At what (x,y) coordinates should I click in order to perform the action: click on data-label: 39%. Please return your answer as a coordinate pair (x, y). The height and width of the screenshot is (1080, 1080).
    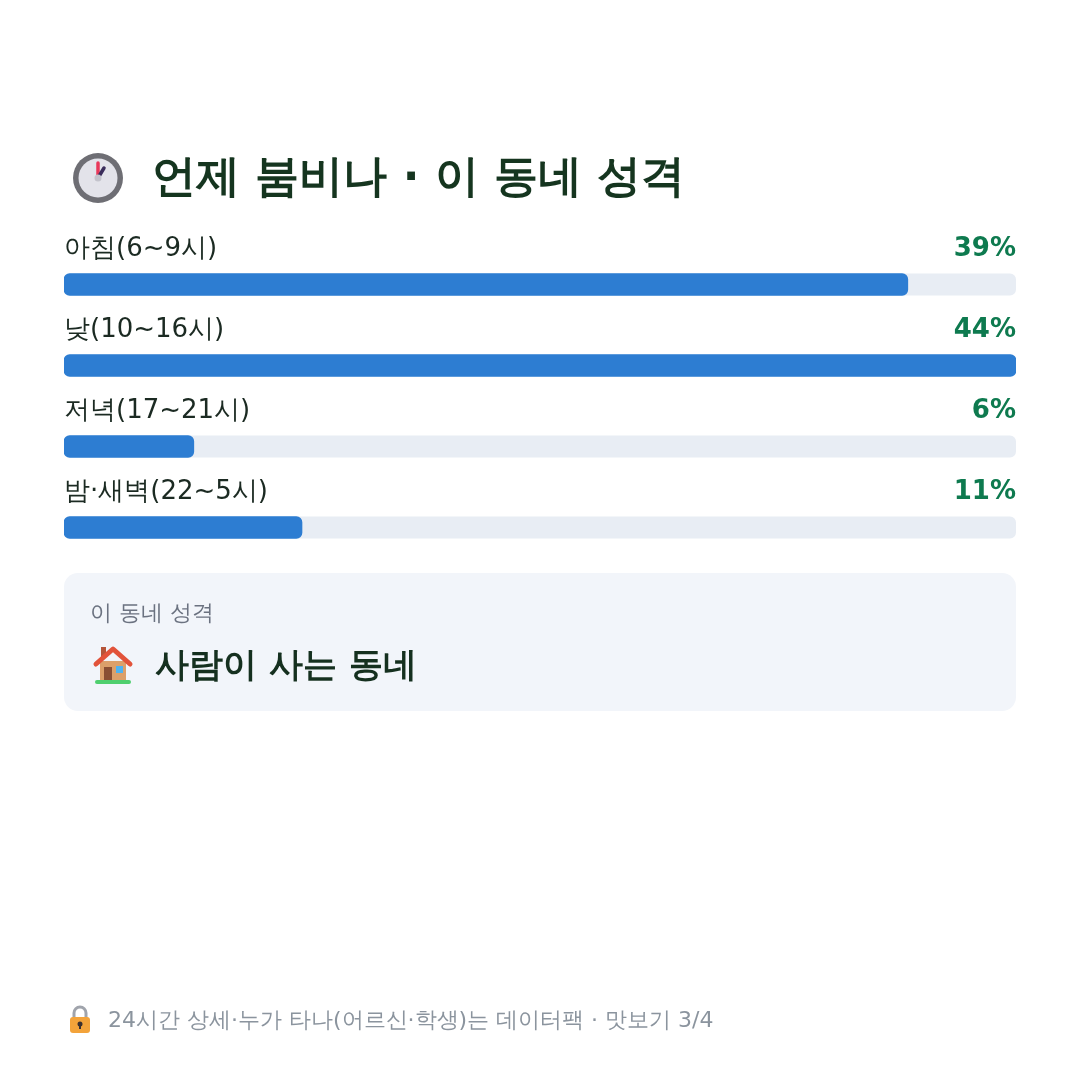
    Looking at the image, I should click on (984, 247).